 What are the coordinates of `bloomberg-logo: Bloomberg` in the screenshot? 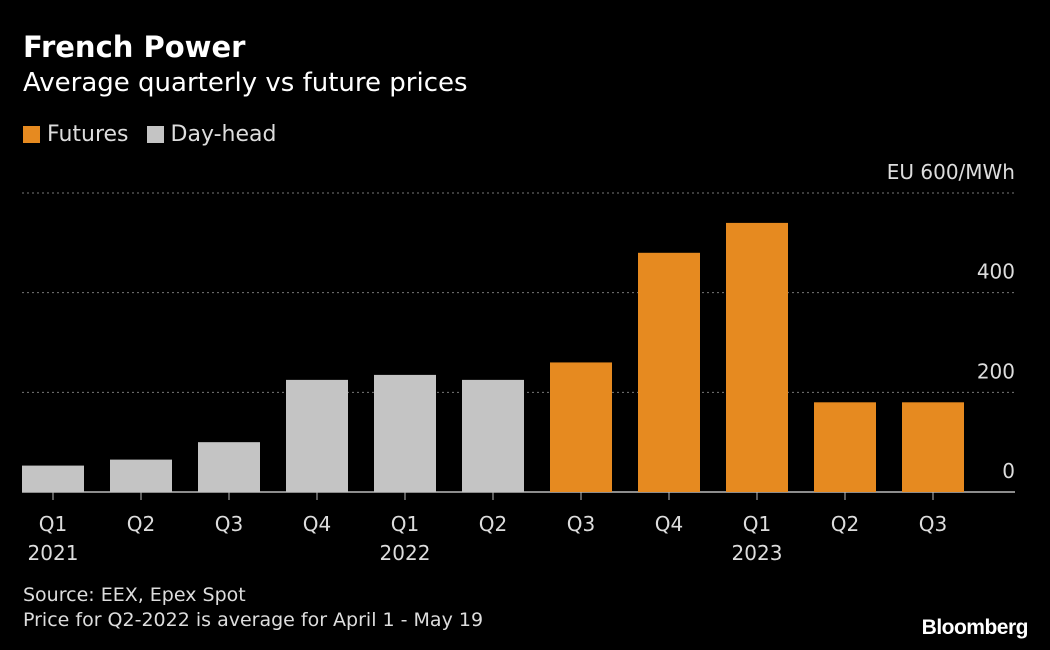 It's located at (975, 627).